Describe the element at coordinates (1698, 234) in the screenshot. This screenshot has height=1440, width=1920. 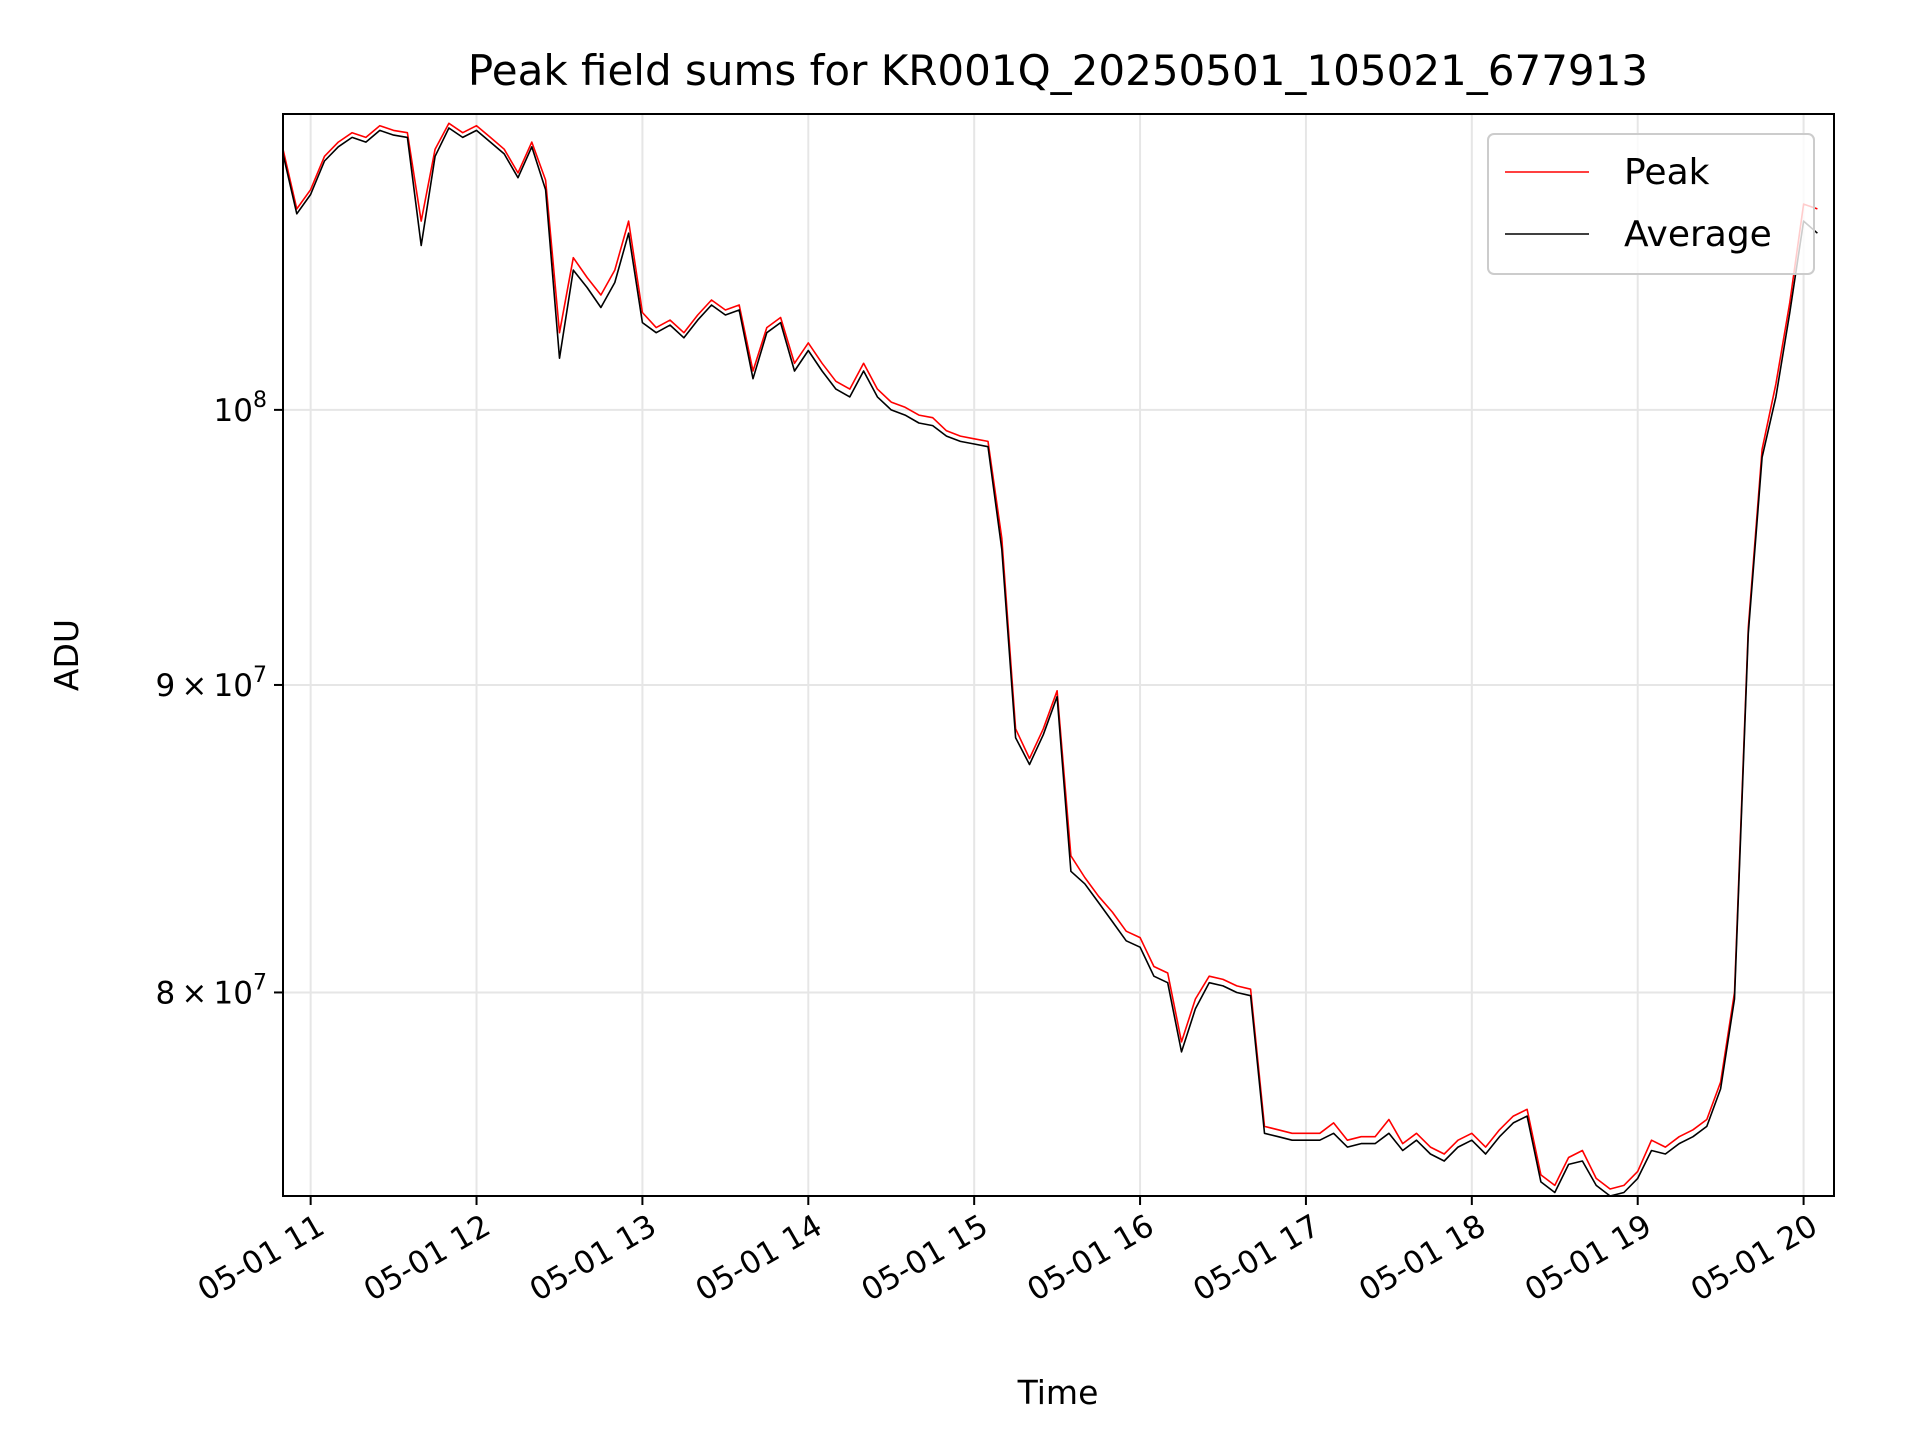
I see `legend-label-average: Average` at that location.